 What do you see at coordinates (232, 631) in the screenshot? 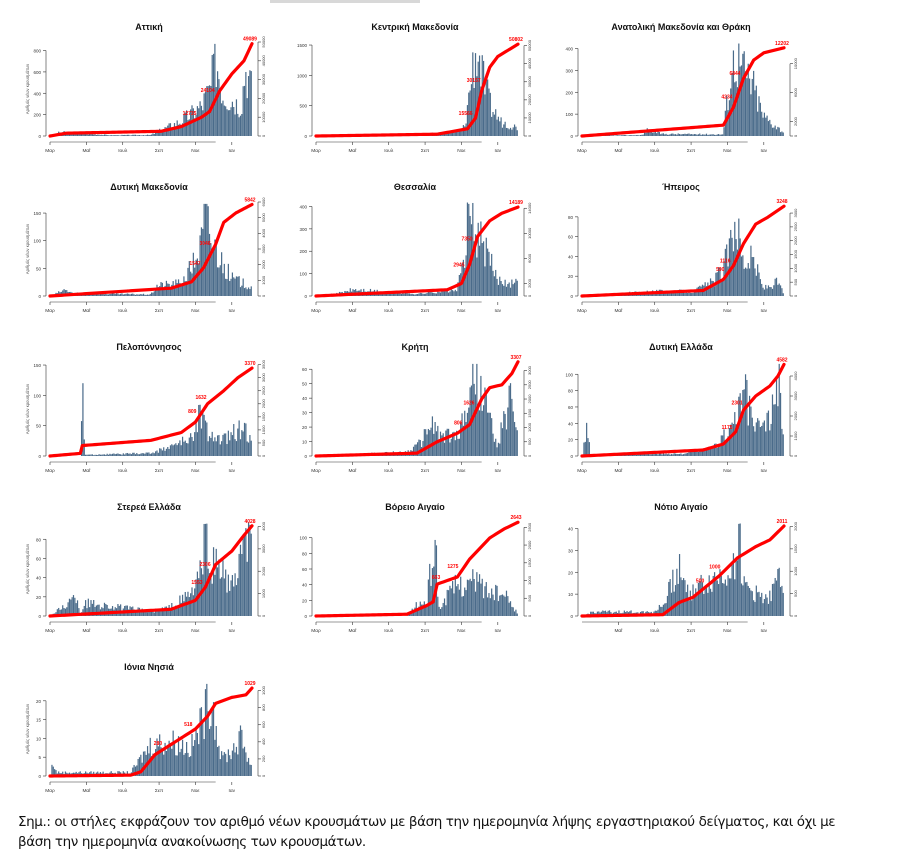
I see `x-tick-label: Ιαν` at bounding box center [232, 631].